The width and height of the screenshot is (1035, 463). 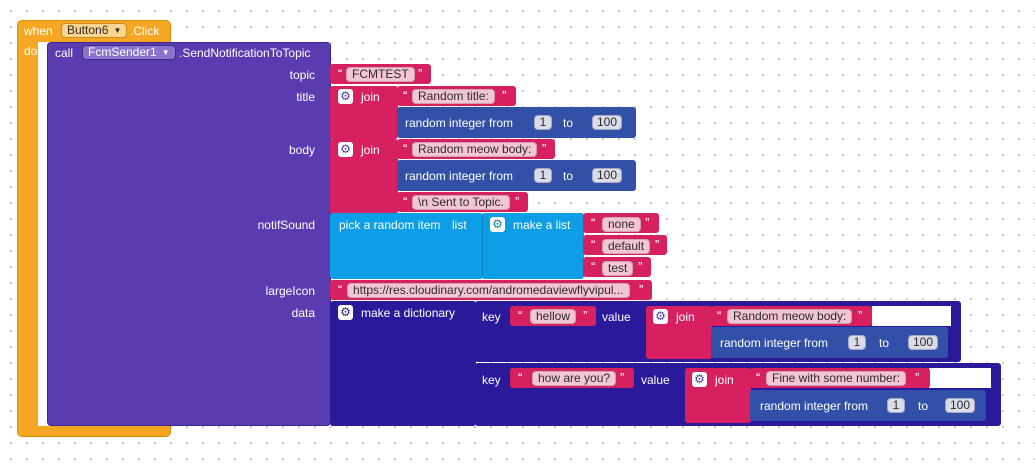 What do you see at coordinates (568, 123) in the screenshot?
I see `title-to-label: to` at bounding box center [568, 123].